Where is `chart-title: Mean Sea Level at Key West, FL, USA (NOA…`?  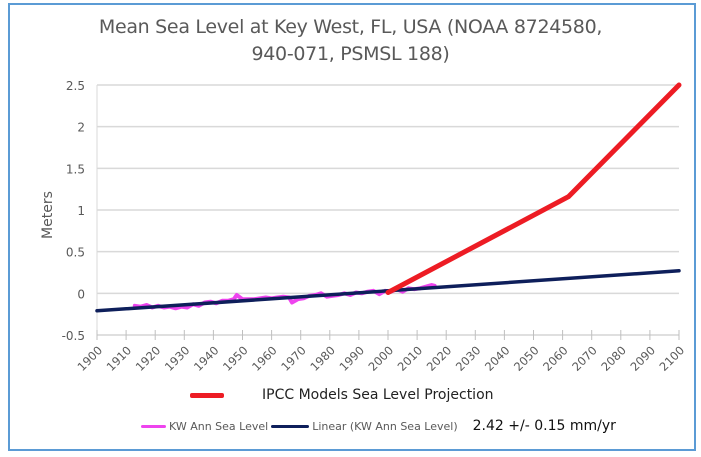 chart-title: Mean Sea Level at Key West, FL, USA (NOA… is located at coordinates (350, 41).